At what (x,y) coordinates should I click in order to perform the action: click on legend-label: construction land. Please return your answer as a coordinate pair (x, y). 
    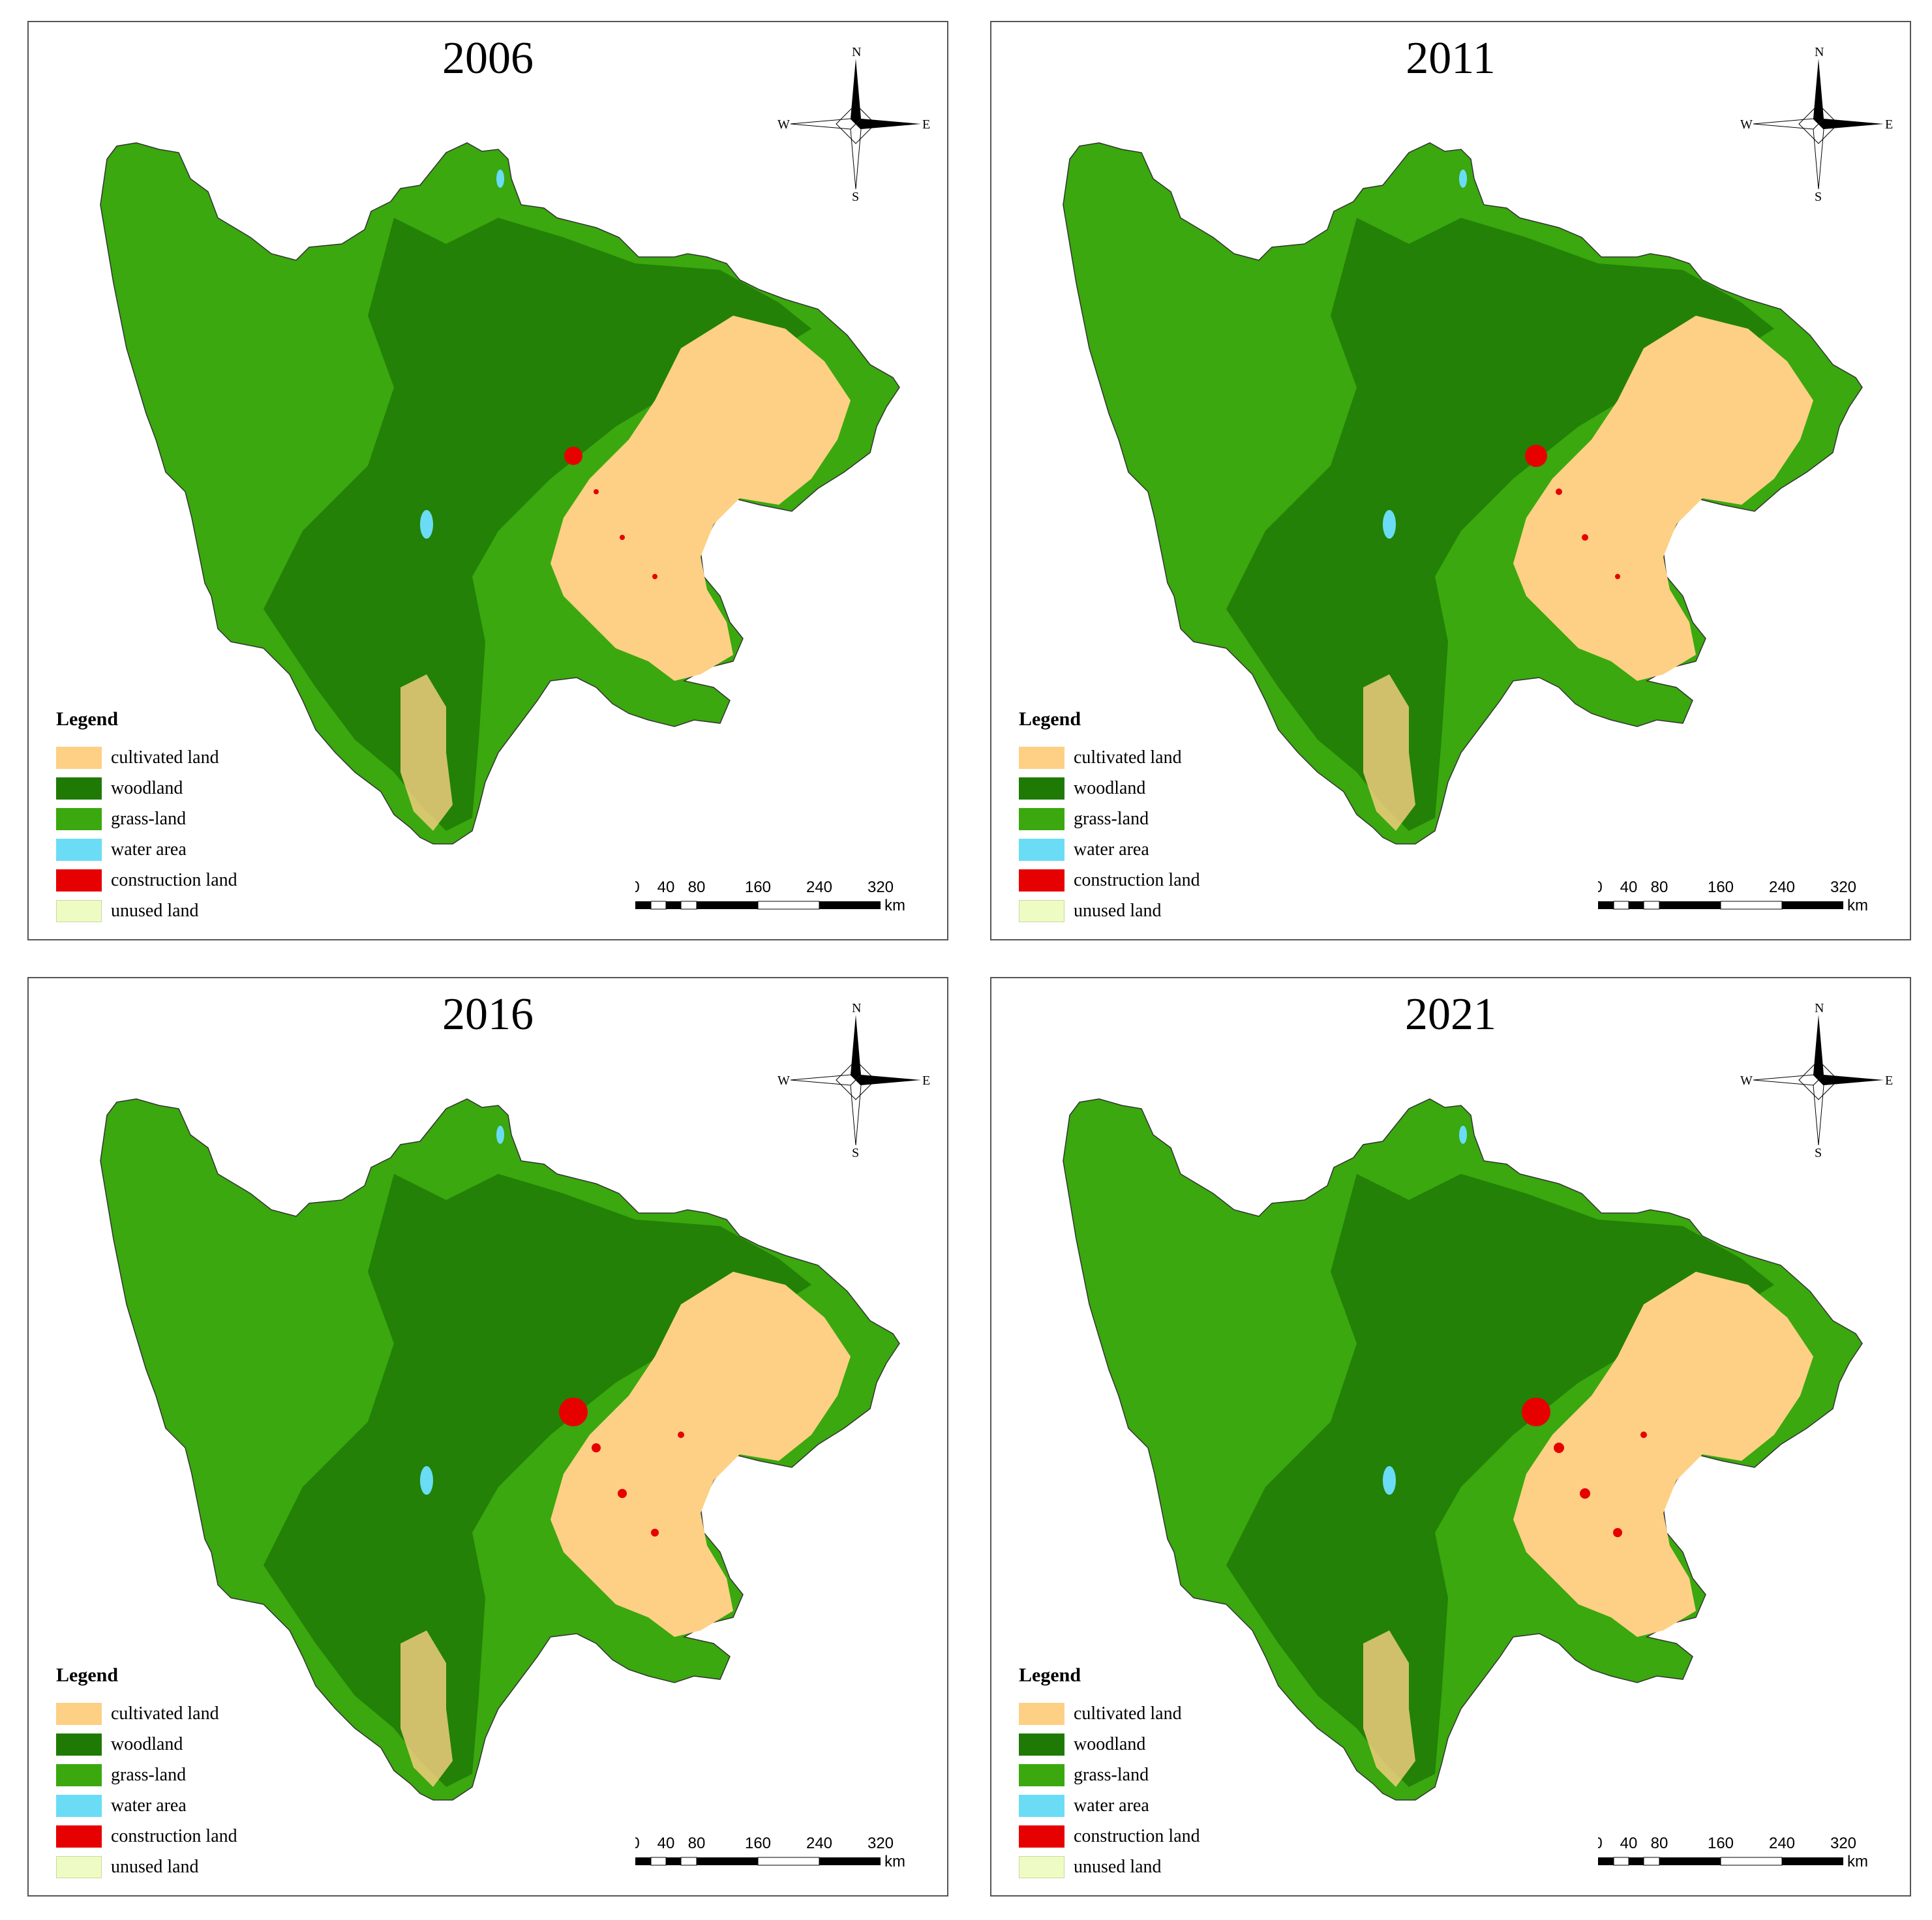
    Looking at the image, I should click on (1137, 1835).